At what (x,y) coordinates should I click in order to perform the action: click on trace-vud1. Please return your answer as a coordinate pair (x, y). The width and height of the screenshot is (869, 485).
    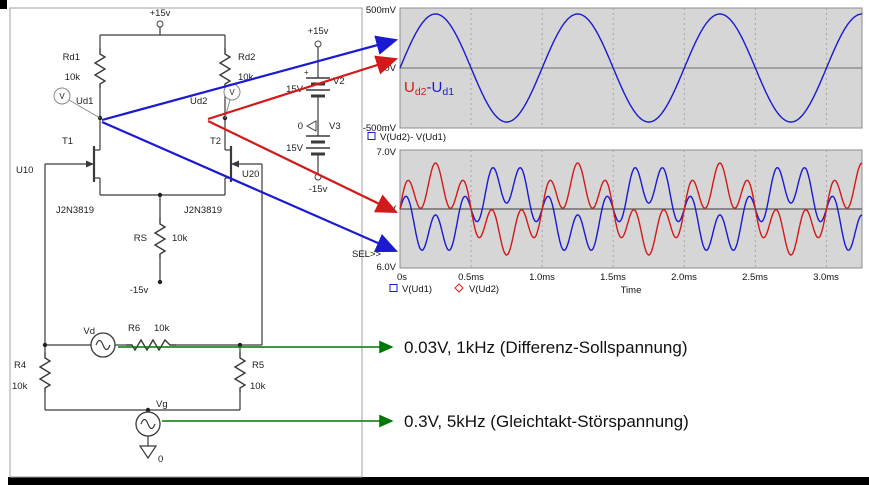
    Looking at the image, I should click on (631, 209).